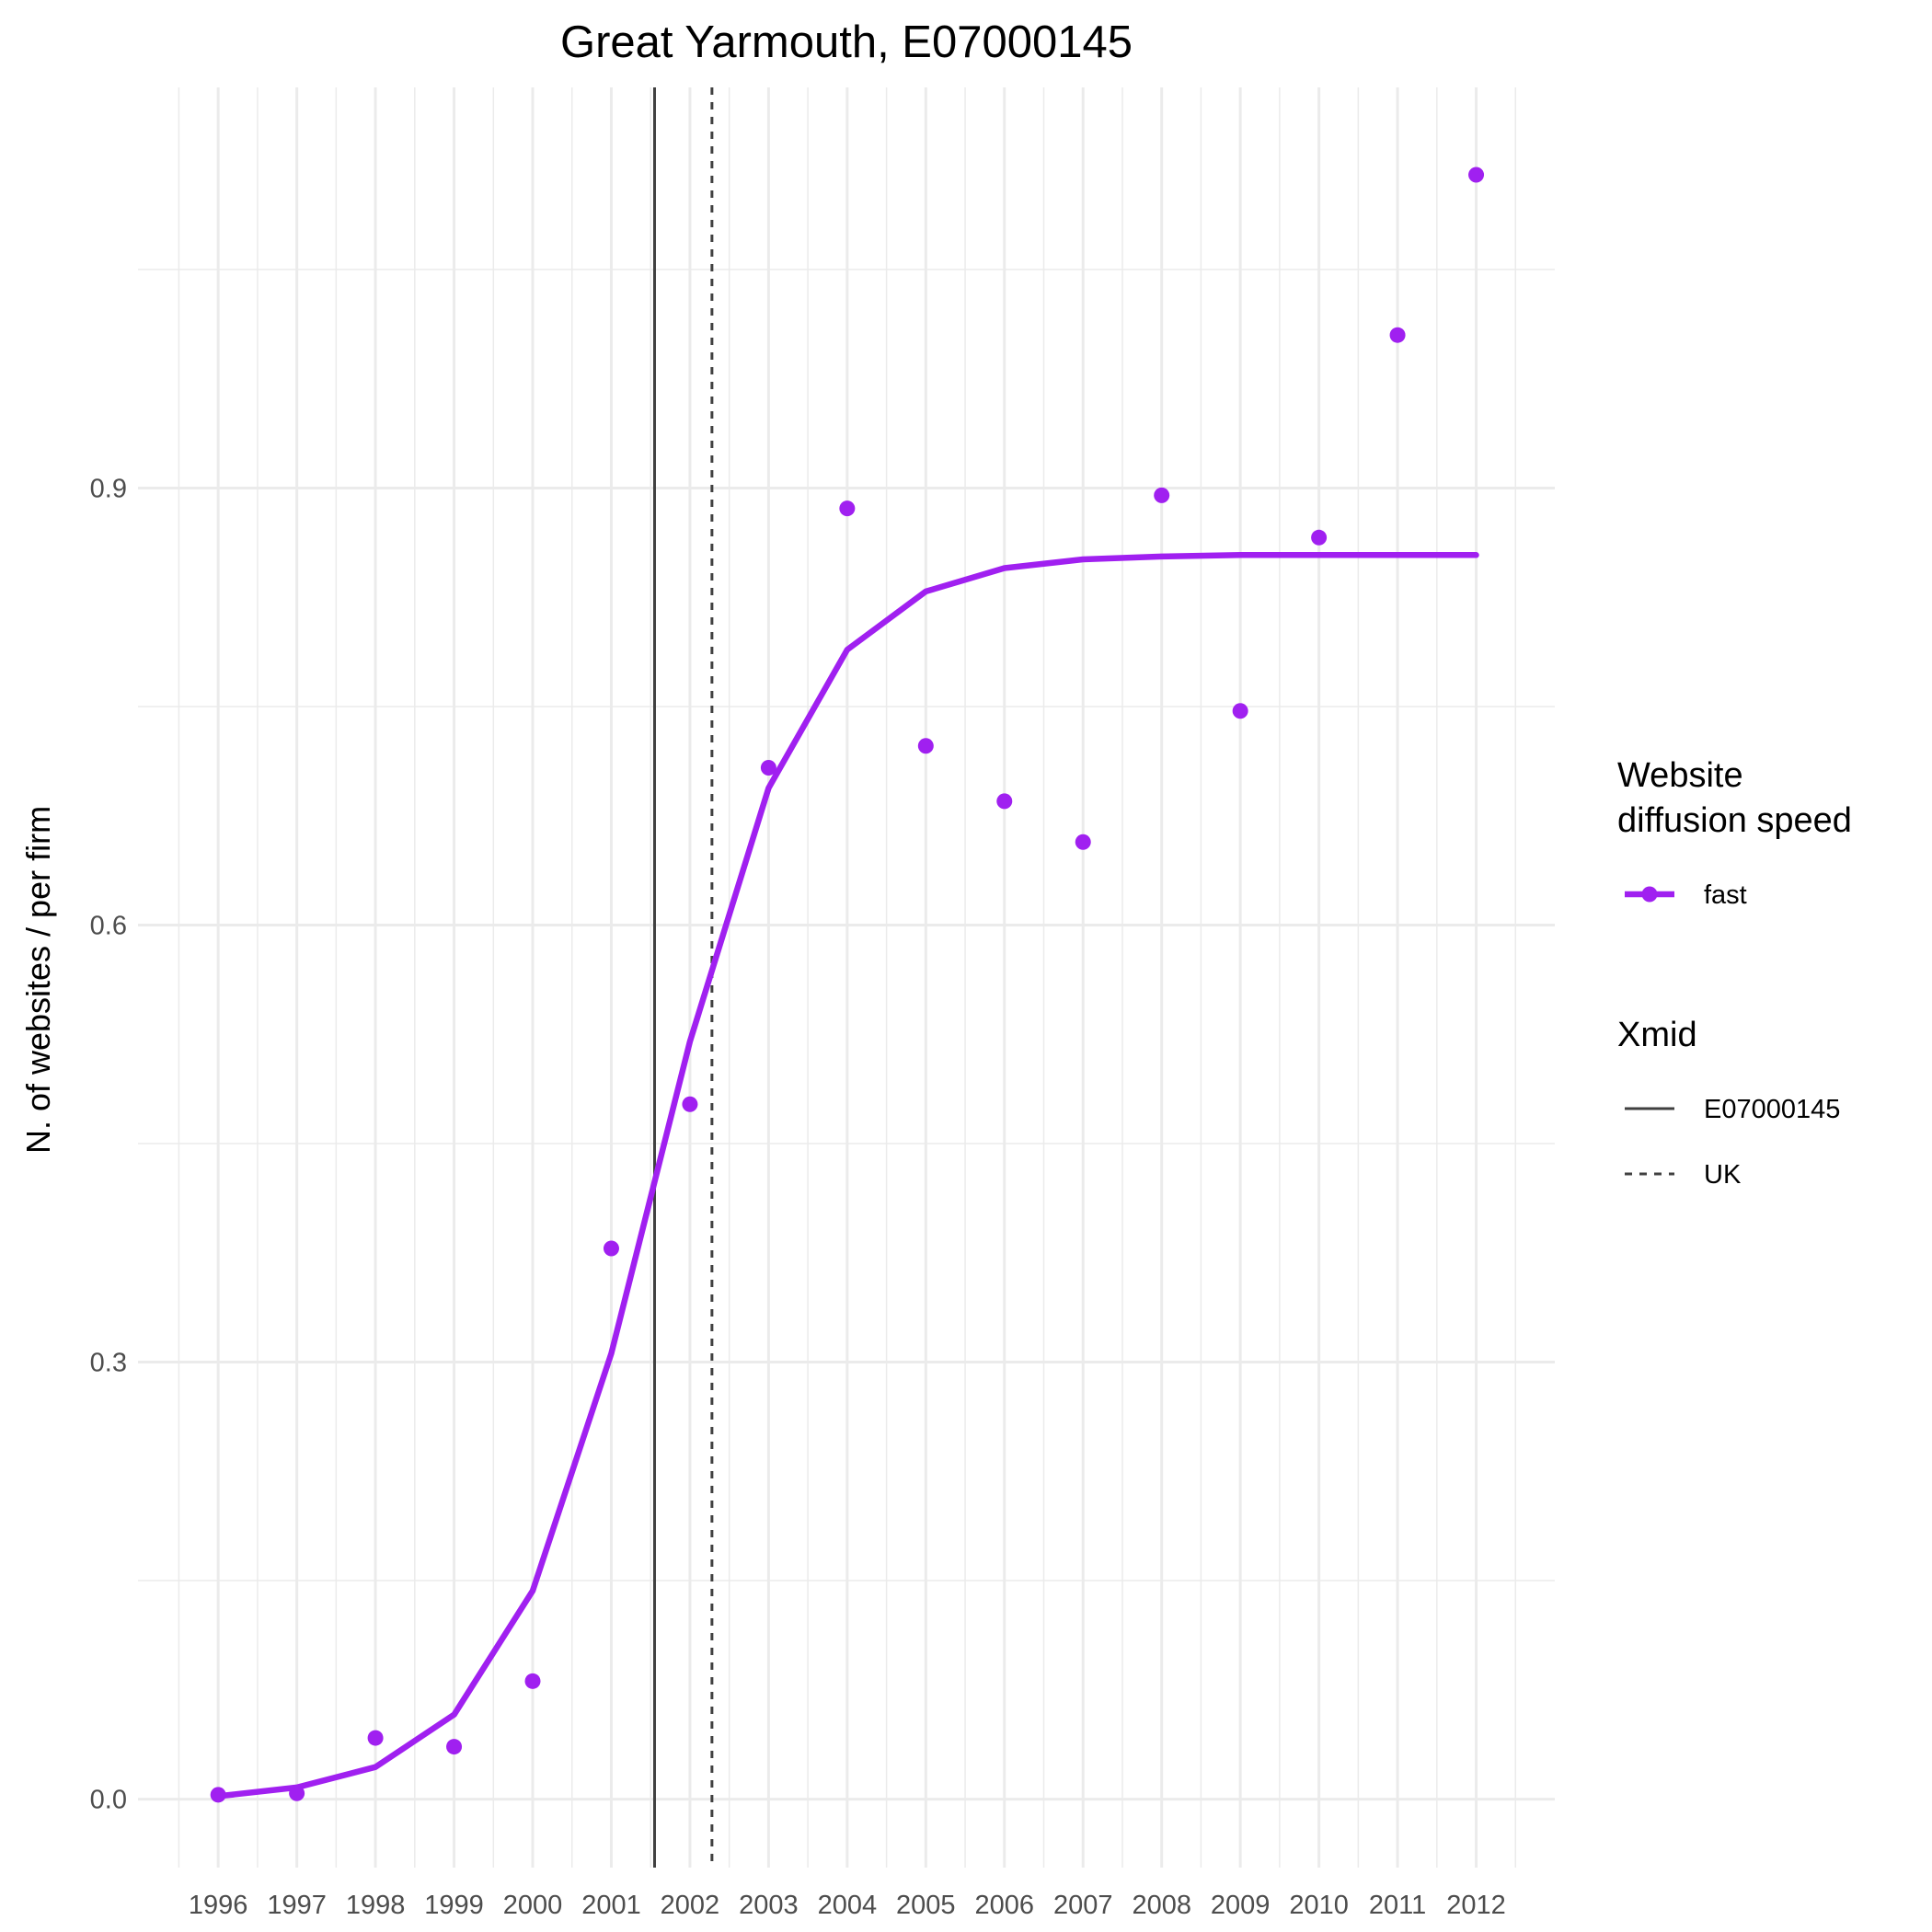  What do you see at coordinates (611, 1248) in the screenshot?
I see `data-point-2001` at bounding box center [611, 1248].